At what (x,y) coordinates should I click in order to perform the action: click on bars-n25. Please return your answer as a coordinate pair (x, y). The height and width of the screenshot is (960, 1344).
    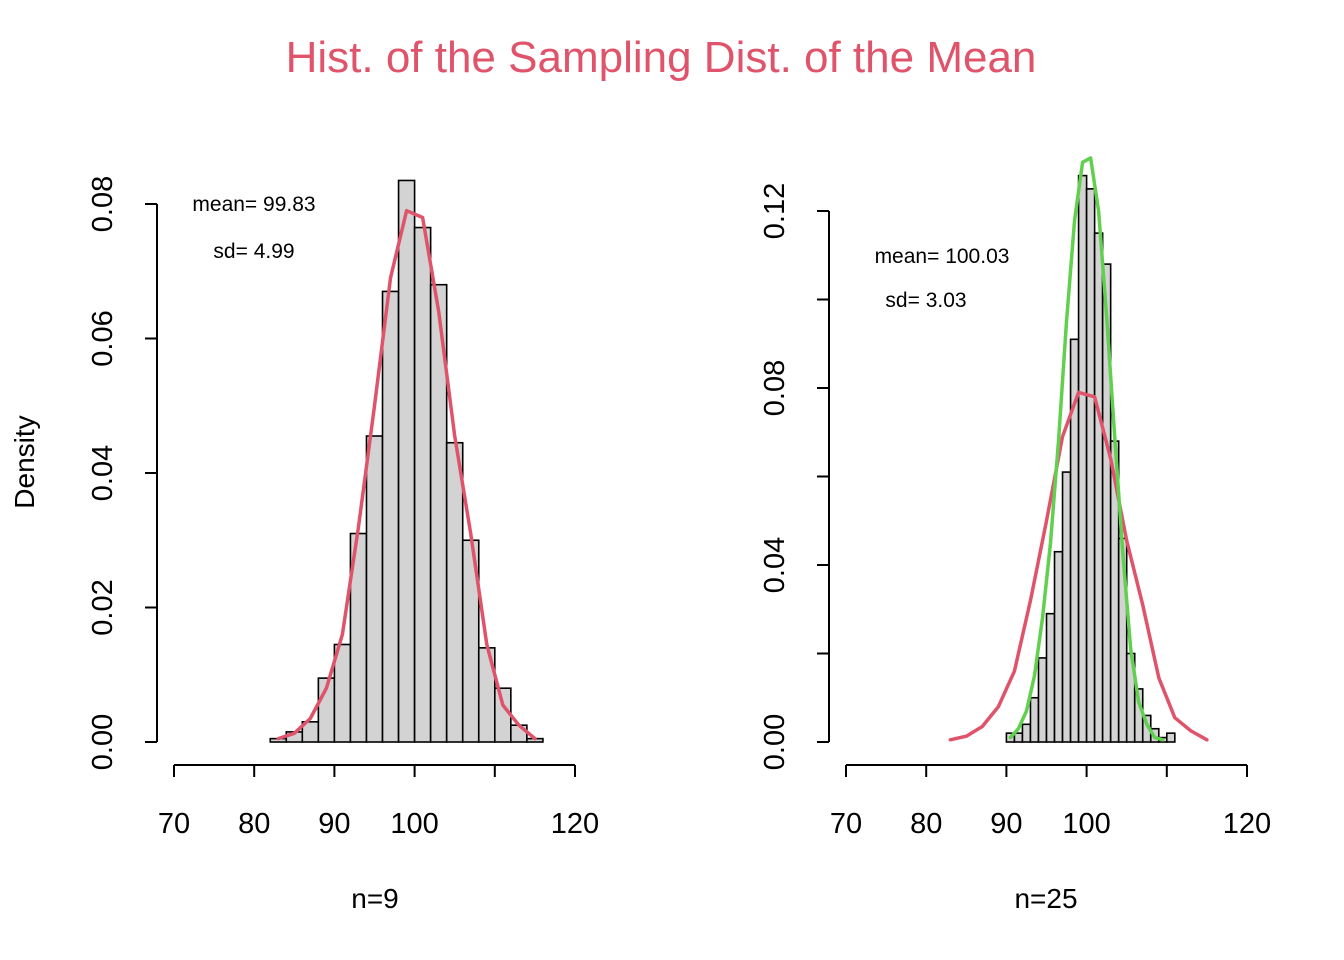
    Looking at the image, I should click on (1090, 458).